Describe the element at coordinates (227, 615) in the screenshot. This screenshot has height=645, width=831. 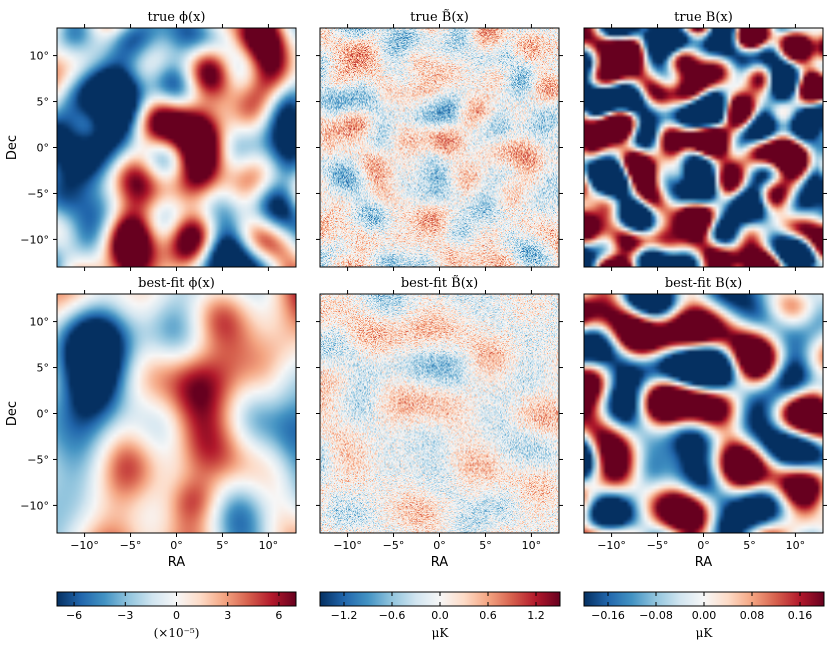
I see `colorbar-tick-label: 3` at that location.